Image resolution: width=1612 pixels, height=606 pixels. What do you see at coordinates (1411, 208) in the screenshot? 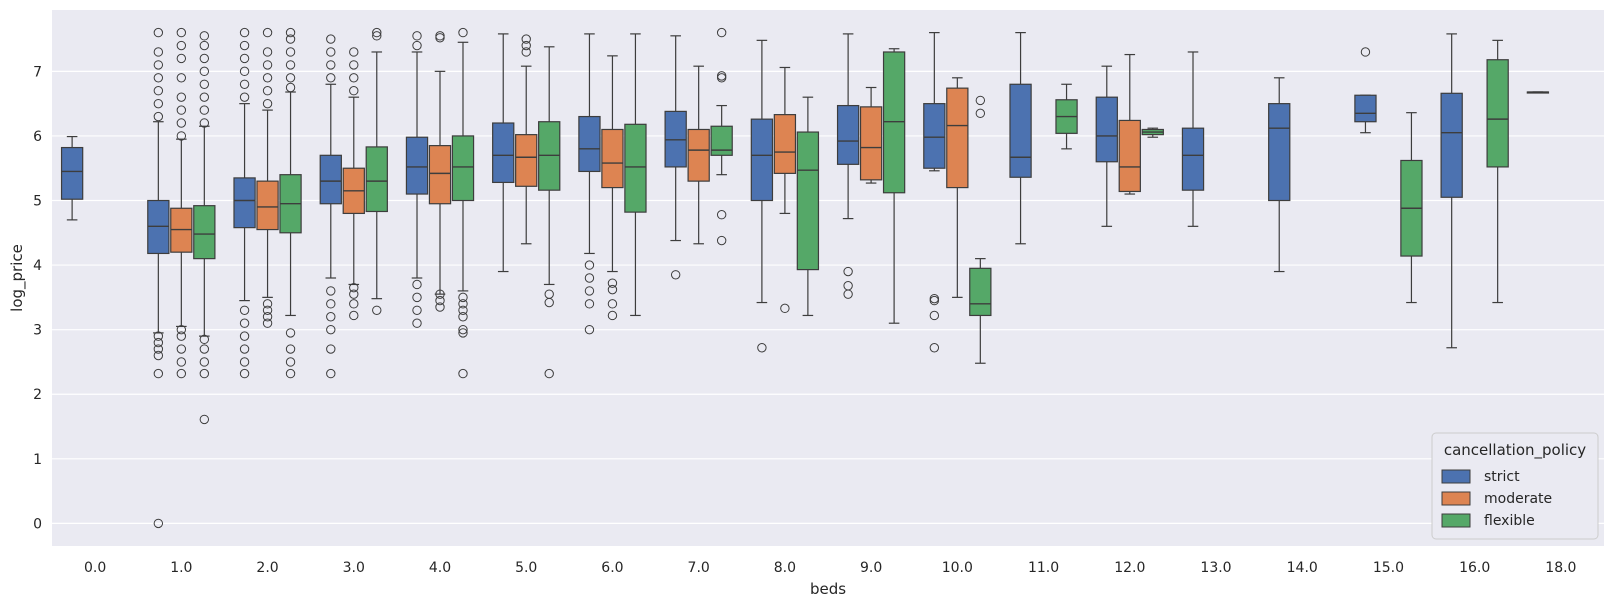
I see `box-flexible-15.0` at bounding box center [1411, 208].